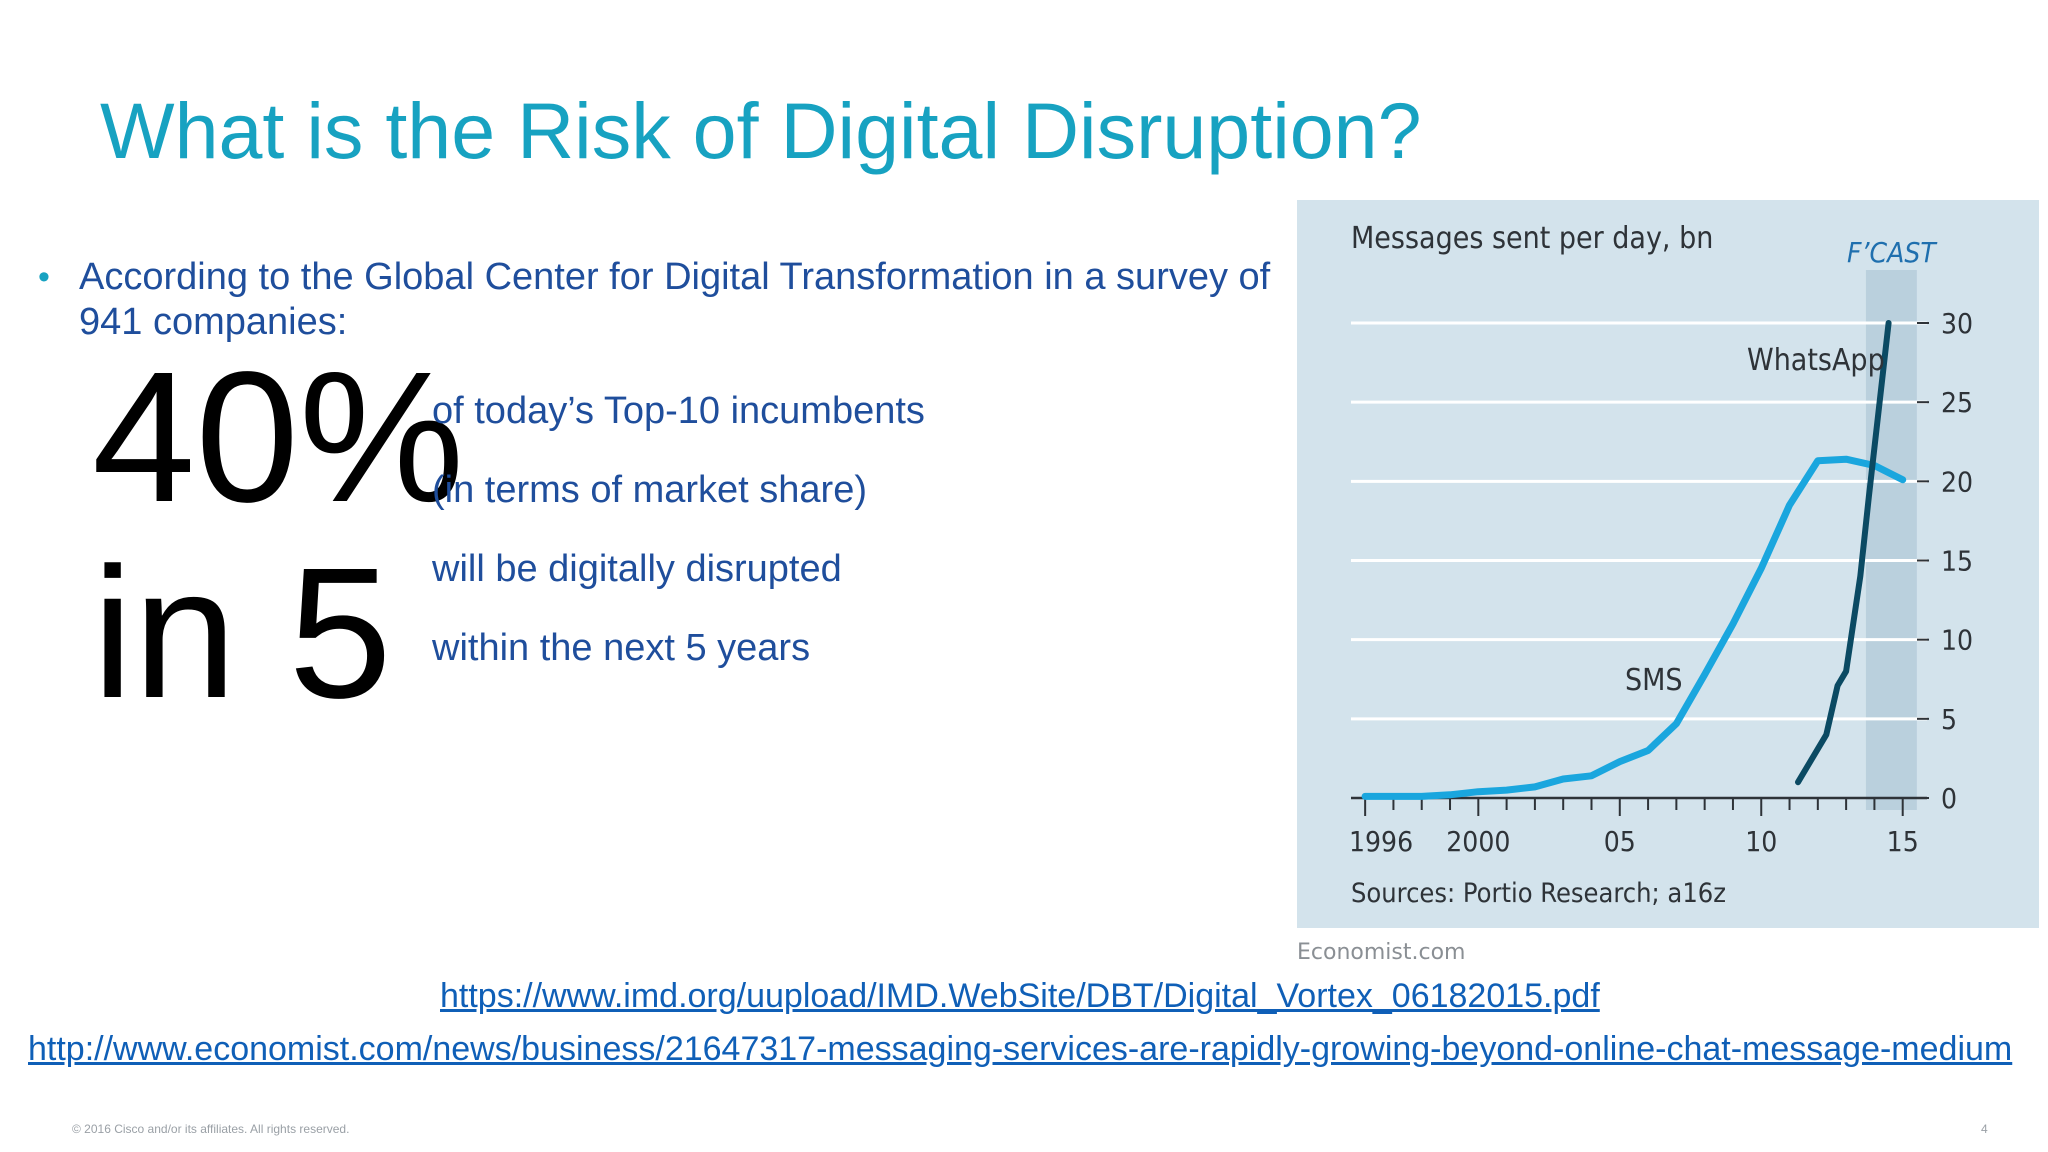 The width and height of the screenshot is (2048, 1152). Describe the element at coordinates (1761, 841) in the screenshot. I see `x-tick-label: 10` at that location.